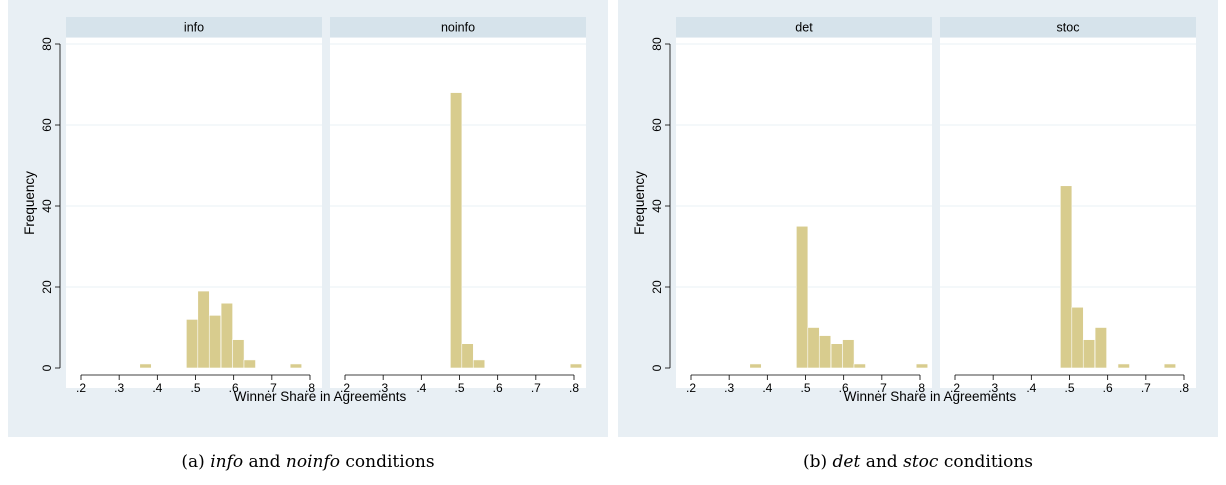 The image size is (1226, 485). I want to click on caption-a: (a) info and noinfo conditions, so click(308, 462).